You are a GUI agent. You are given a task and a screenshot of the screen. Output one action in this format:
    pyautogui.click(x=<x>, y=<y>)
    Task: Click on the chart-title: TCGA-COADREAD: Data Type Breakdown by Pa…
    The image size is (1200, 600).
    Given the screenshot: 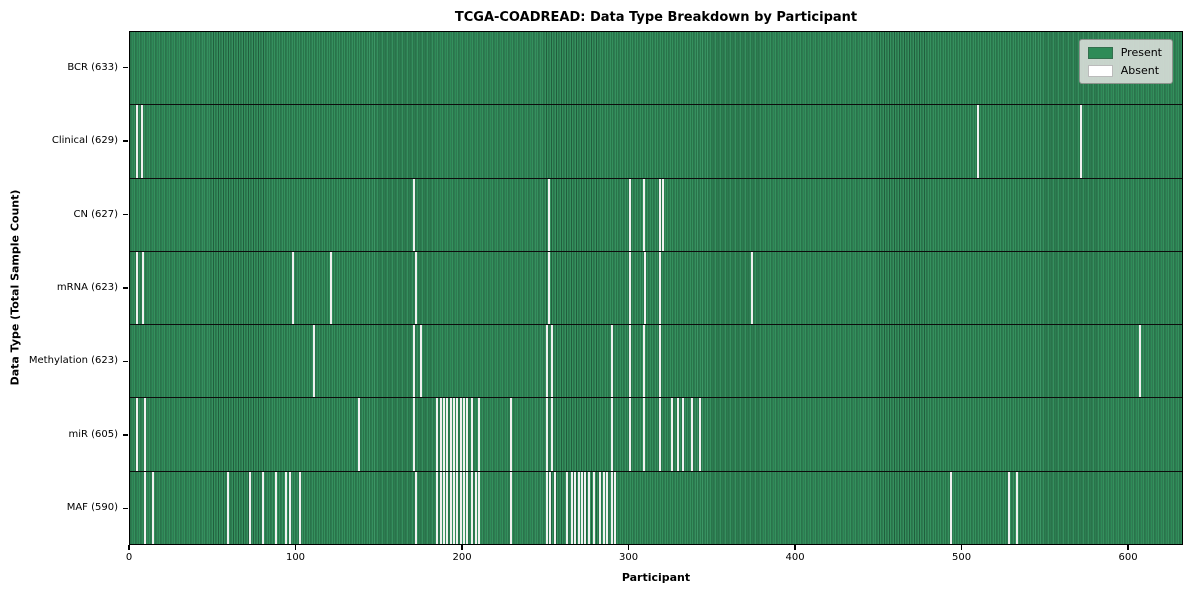 What is the action you would take?
    pyautogui.click(x=656, y=17)
    